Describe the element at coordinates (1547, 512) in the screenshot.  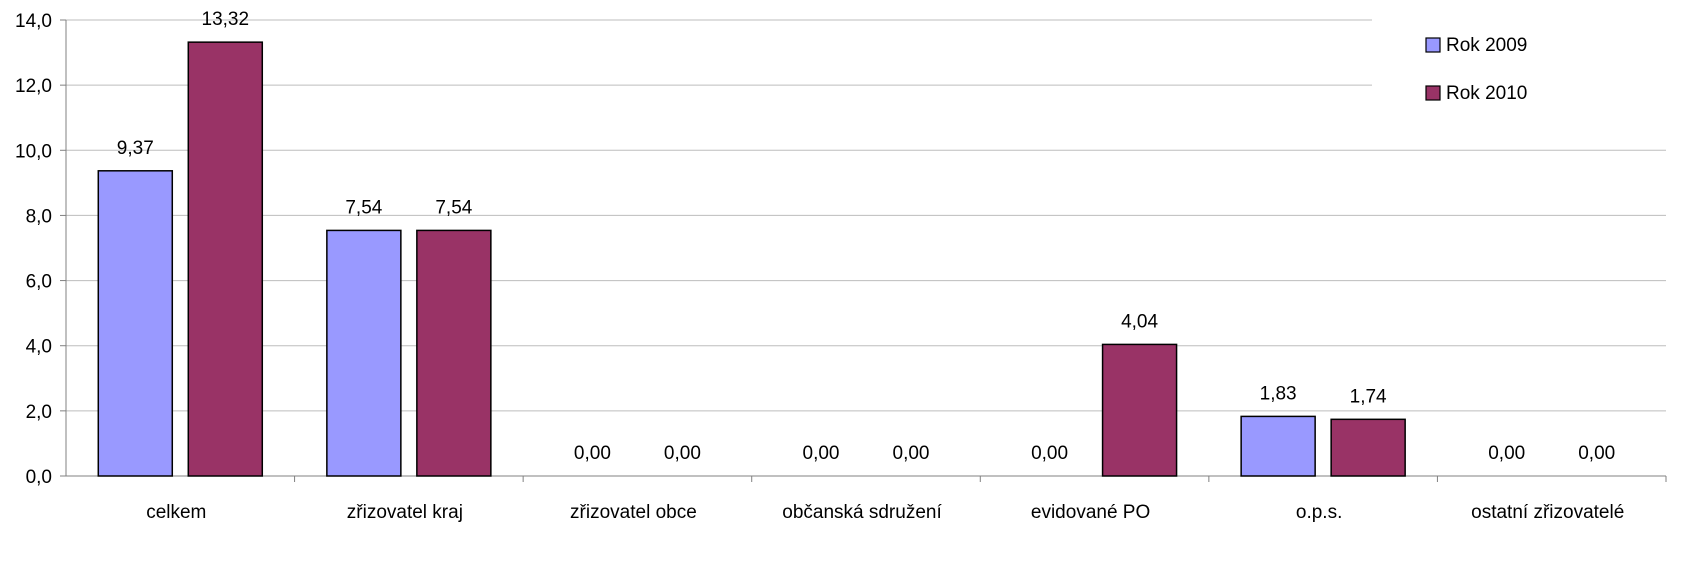
I see `x-category-label: ostatní zřizovatelé` at that location.